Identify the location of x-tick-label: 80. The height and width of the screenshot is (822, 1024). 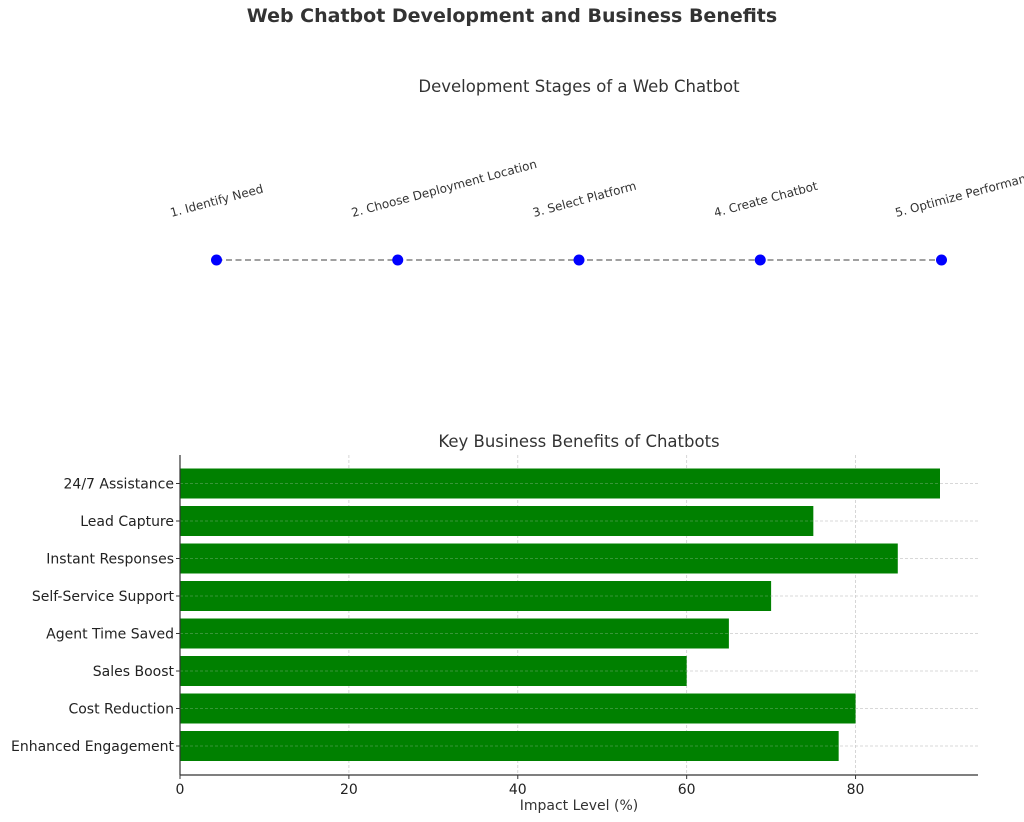
(856, 790).